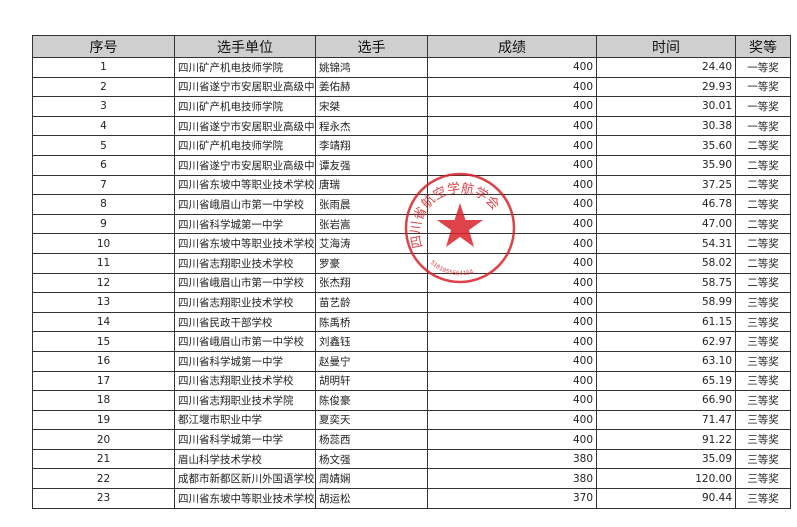 The height and width of the screenshot is (527, 797). What do you see at coordinates (103, 263) in the screenshot?
I see `cell-index: 11` at bounding box center [103, 263].